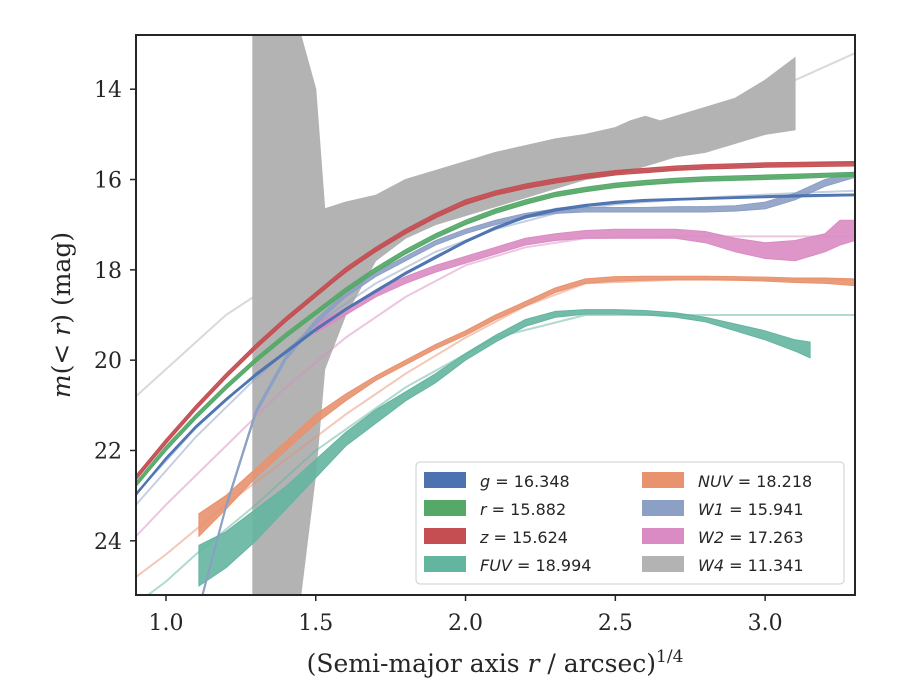 Image resolution: width=900 pixels, height=700 pixels. Describe the element at coordinates (711, 565) in the screenshot. I see `legend-var: W4` at that location.